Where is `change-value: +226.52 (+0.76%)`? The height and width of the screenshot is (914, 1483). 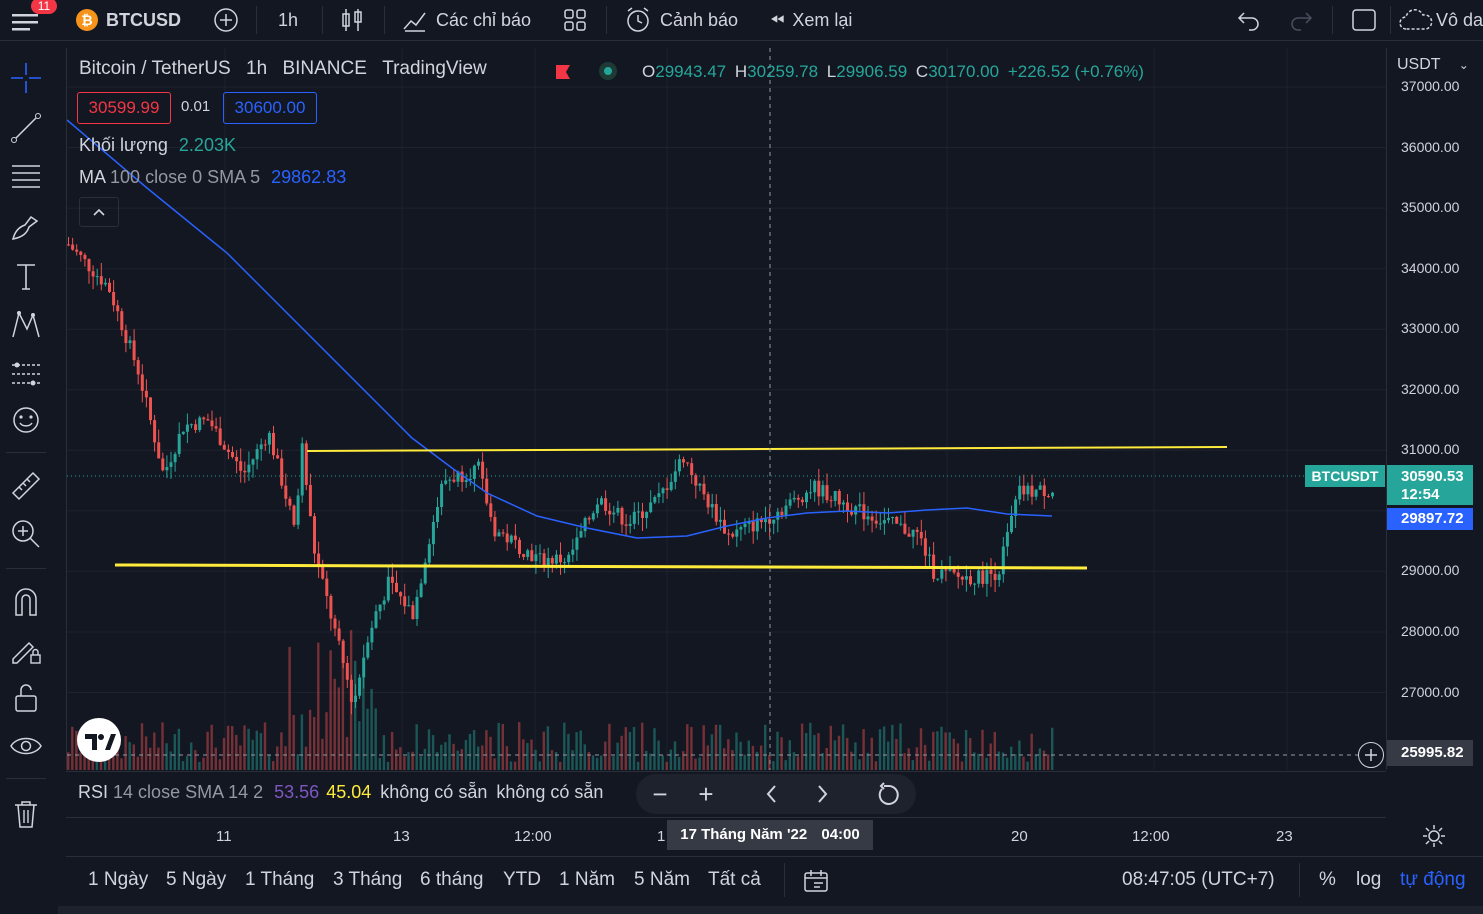 change-value: +226.52 (+0.76%) is located at coordinates (1075, 71).